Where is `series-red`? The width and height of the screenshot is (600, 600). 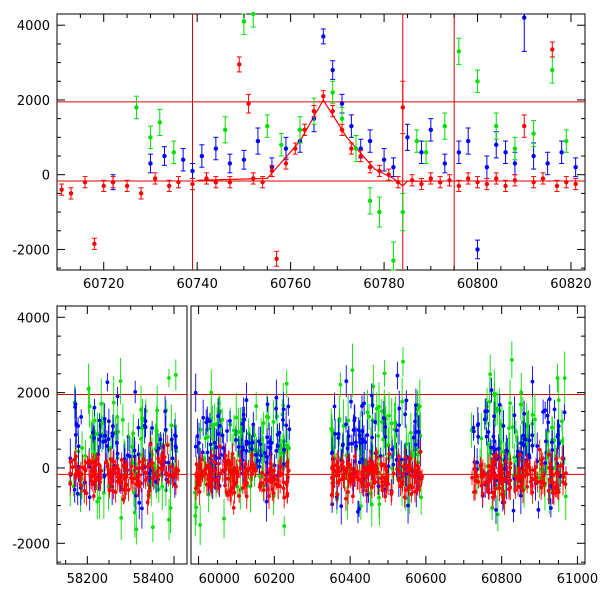
series-red is located at coordinates (318, 475).